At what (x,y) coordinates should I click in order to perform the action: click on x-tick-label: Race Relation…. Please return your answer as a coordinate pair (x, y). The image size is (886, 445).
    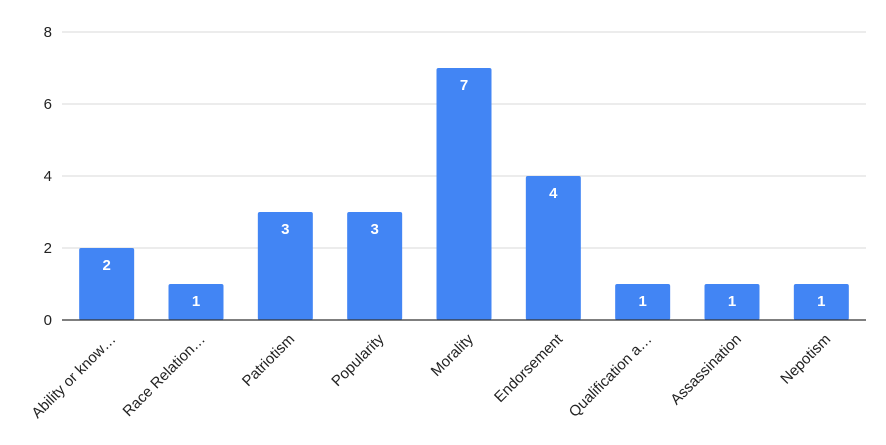
    Looking at the image, I should click on (164, 375).